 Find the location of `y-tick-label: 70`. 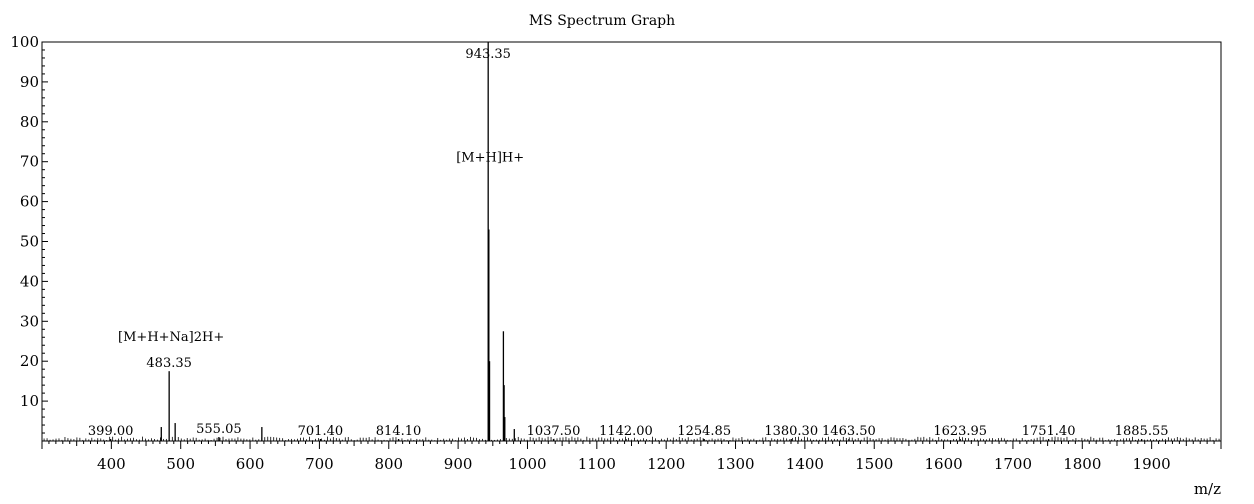

y-tick-label: 70 is located at coordinates (29, 162).